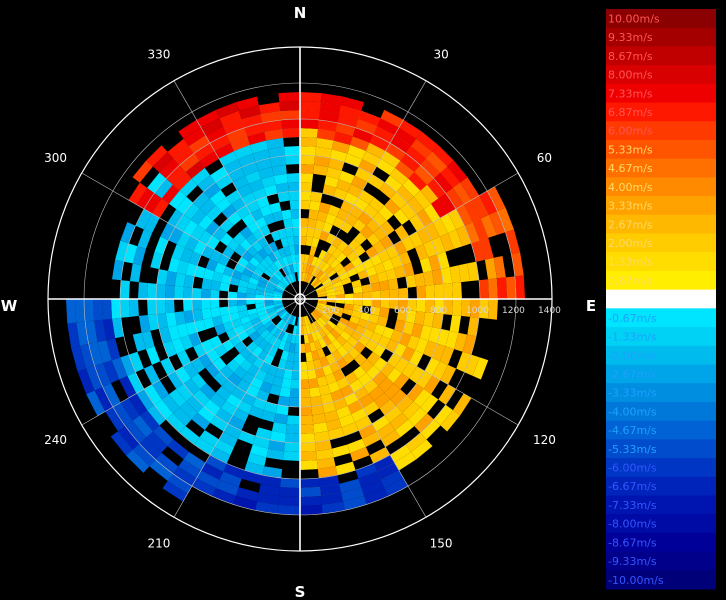 This screenshot has width=726, height=600. I want to click on colorbar-label: 6.87m/s, so click(630, 112).